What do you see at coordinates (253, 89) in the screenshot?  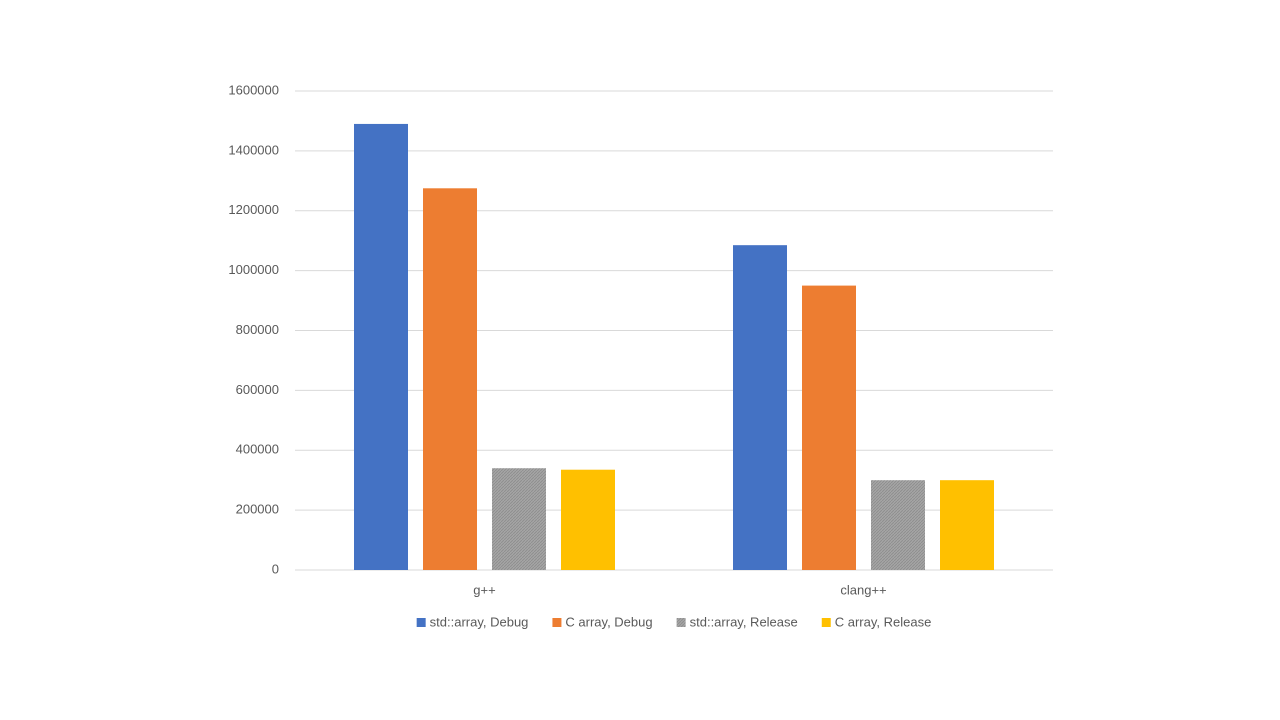 I see `y-tick-label: 1600000` at bounding box center [253, 89].